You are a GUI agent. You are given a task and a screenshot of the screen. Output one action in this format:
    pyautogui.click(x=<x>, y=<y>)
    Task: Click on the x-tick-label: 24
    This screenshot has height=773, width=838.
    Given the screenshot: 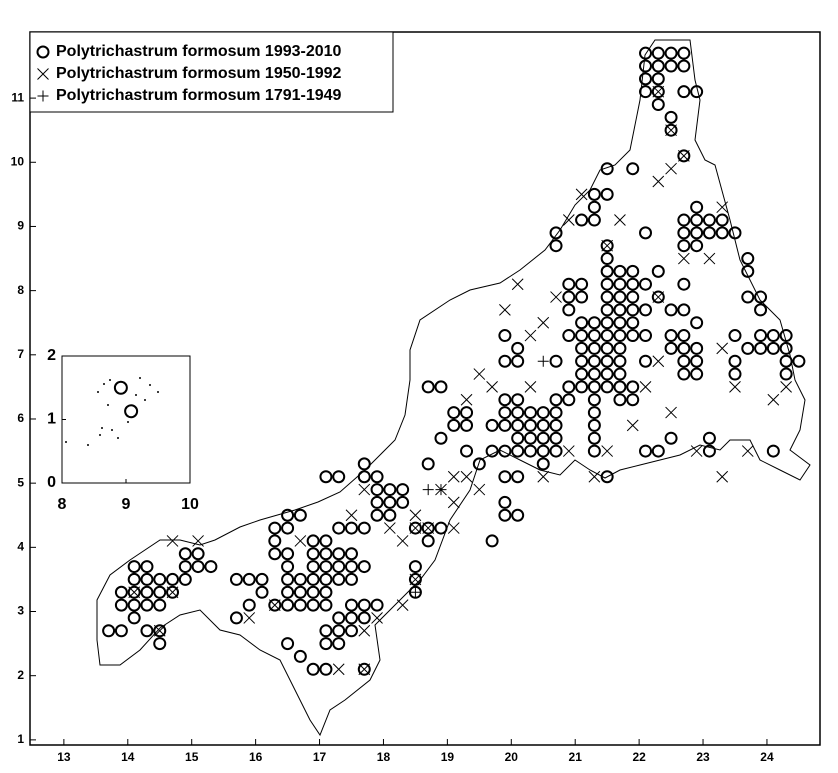 What is the action you would take?
    pyautogui.click(x=767, y=757)
    